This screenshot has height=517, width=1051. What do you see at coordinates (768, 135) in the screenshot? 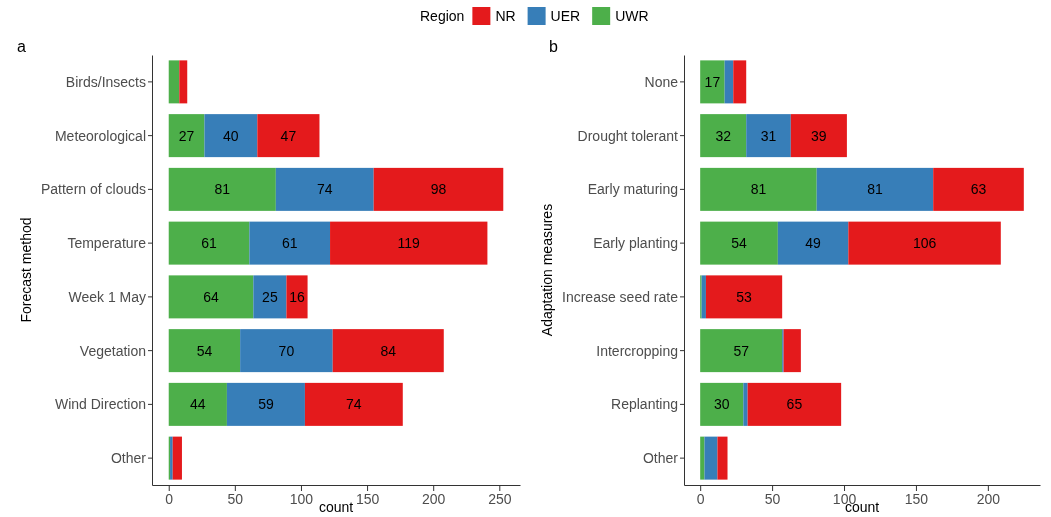
I see `data-label: 31` at bounding box center [768, 135].